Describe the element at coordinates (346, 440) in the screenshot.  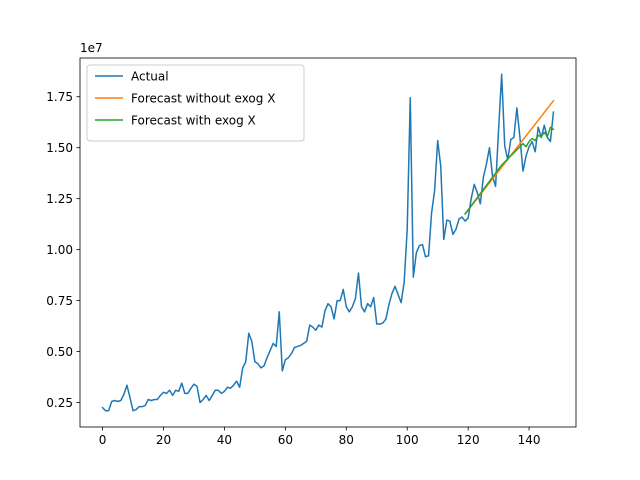
I see `x-tick-label: 80` at that location.